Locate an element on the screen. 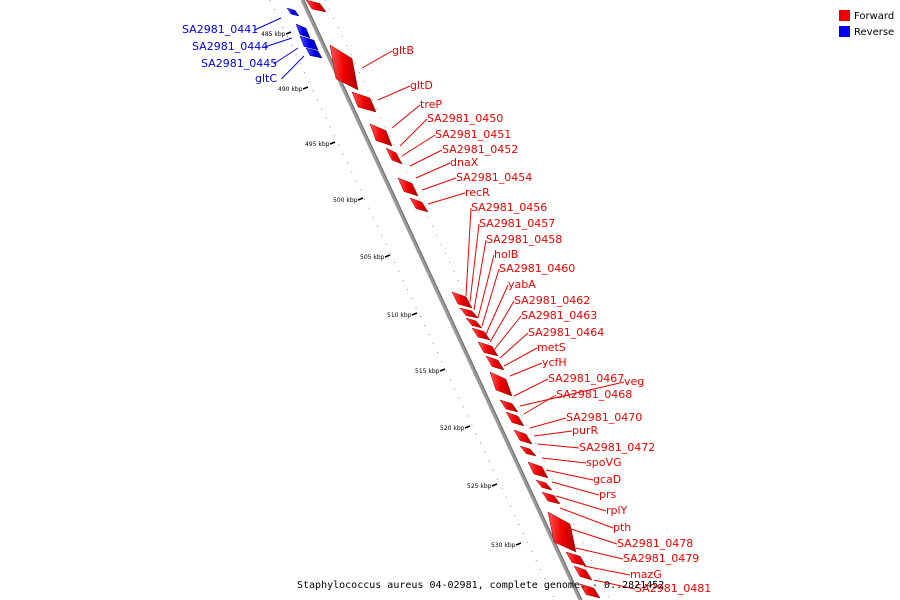 The height and width of the screenshot is (600, 900). legend: Forward Reverse is located at coordinates (866, 24).